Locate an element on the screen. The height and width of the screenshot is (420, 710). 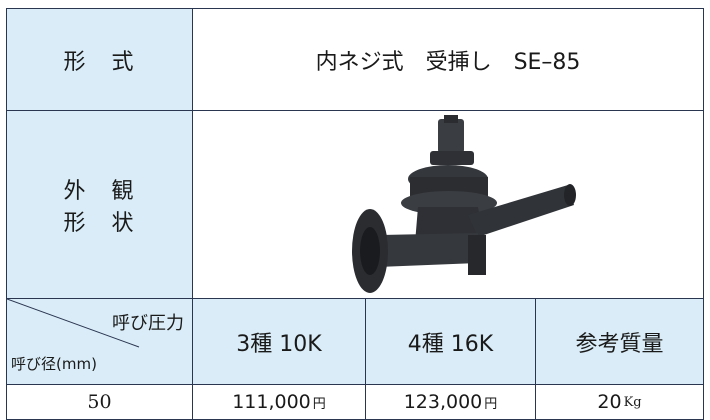
size: 50 is located at coordinates (99, 402).